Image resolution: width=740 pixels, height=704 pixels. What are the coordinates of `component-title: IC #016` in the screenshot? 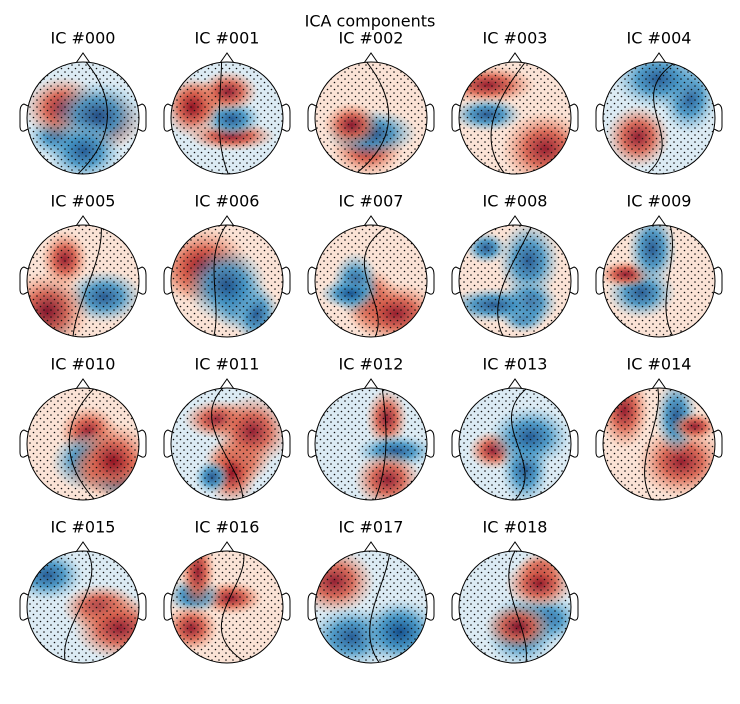 It's located at (227, 527).